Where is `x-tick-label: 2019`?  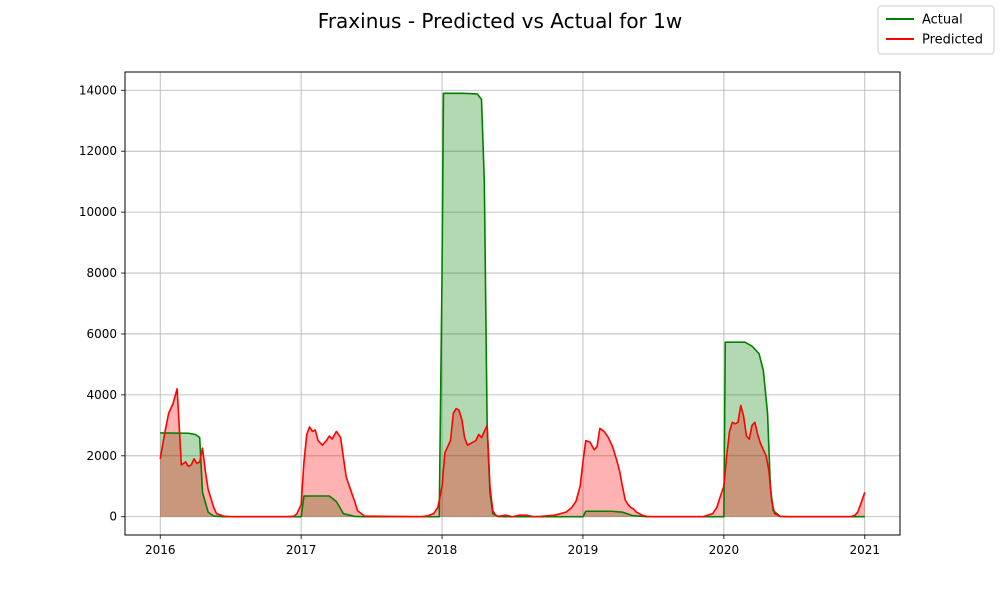 x-tick-label: 2019 is located at coordinates (583, 550).